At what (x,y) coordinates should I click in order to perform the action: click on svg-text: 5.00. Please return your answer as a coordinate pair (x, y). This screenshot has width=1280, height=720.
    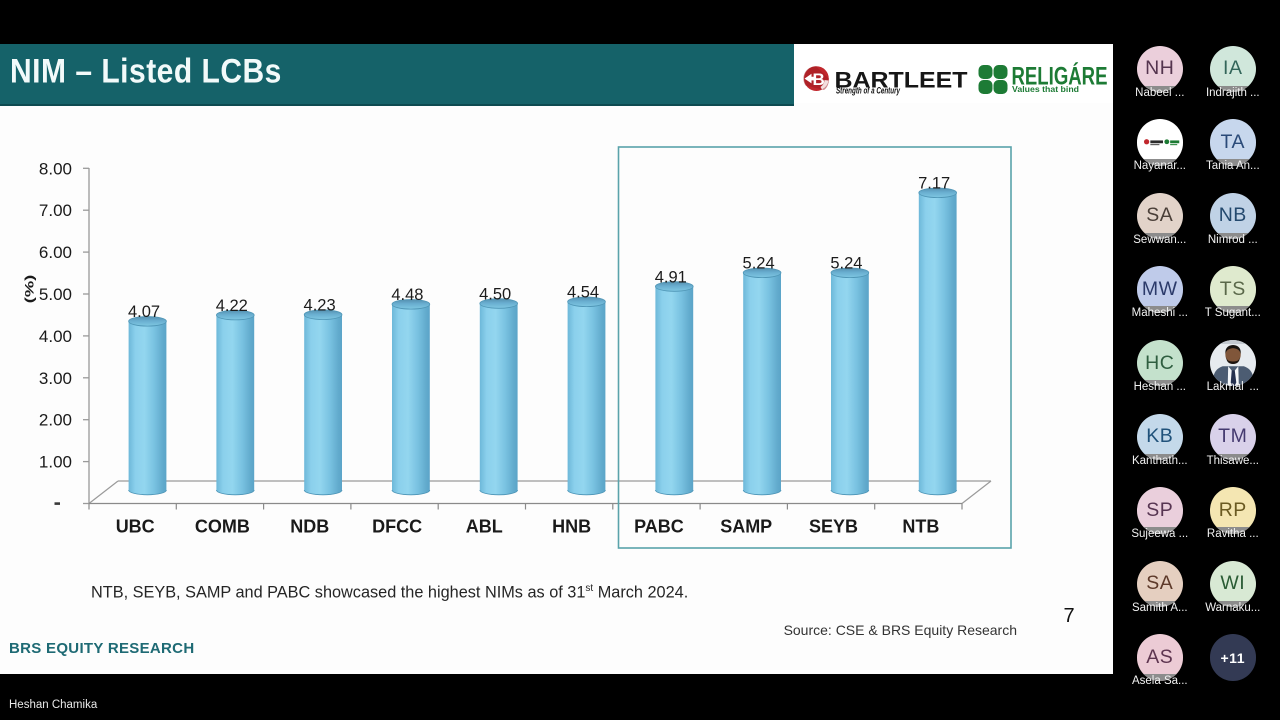
    Looking at the image, I should click on (55, 294).